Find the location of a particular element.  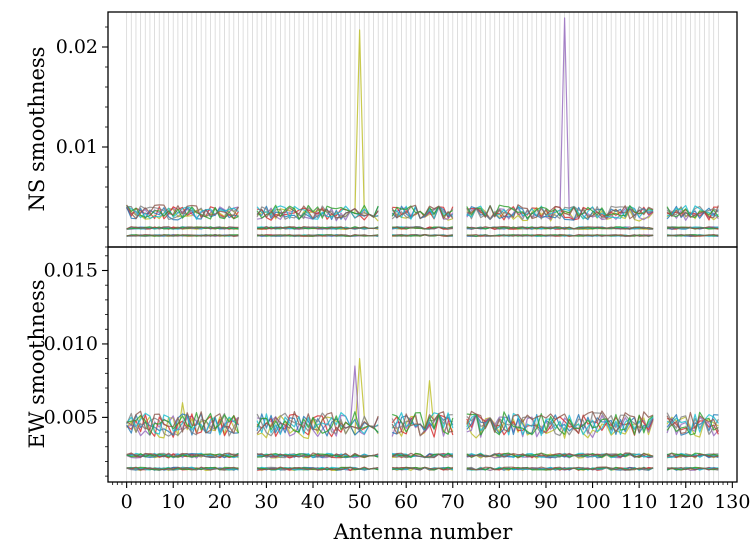

x-axis-label: Antenna number is located at coordinates (423, 532).